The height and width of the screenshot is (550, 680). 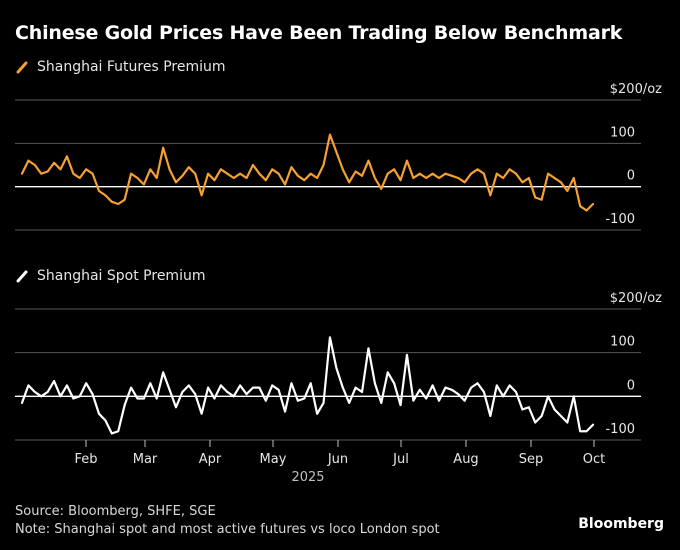 I want to click on x-tick-label-sep: Sep, so click(x=531, y=459).